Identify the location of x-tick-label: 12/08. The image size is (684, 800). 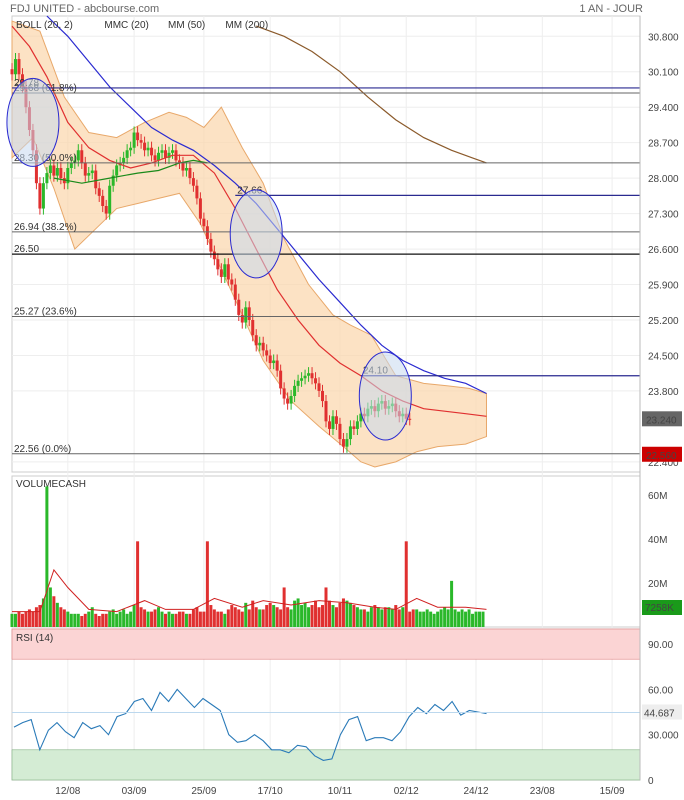
(67, 791).